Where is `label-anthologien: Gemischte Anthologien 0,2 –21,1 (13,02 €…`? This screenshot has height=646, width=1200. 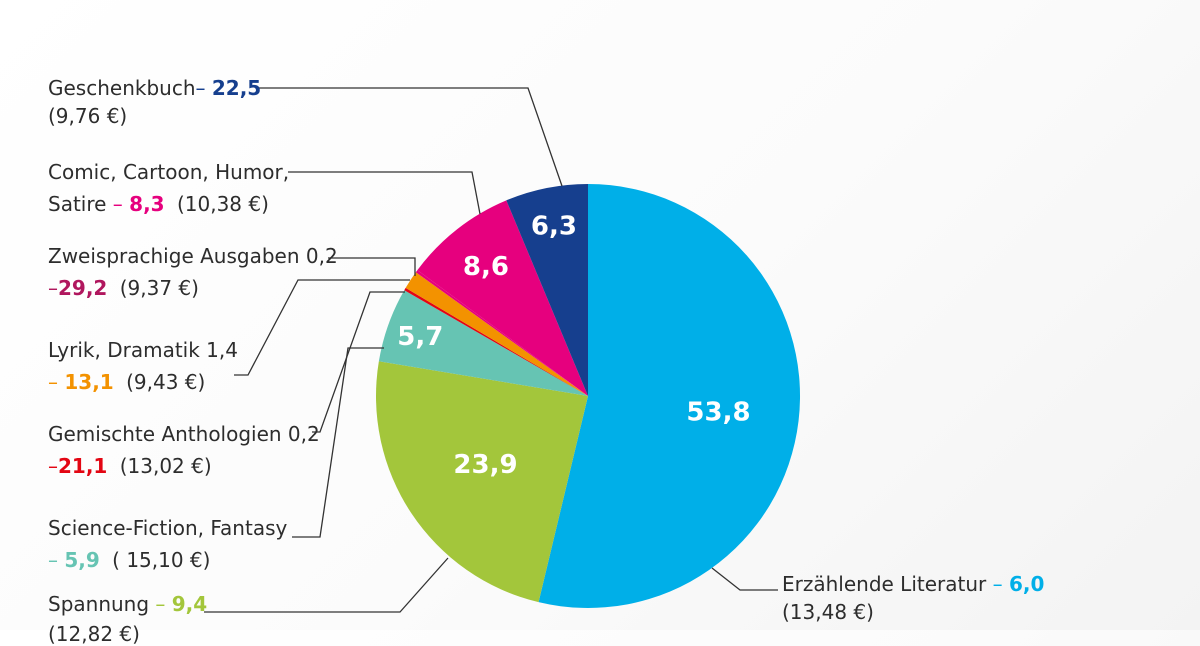 label-anthologien: Gemischte Anthologien 0,2 –21,1 (13,02 €… is located at coordinates (184, 450).